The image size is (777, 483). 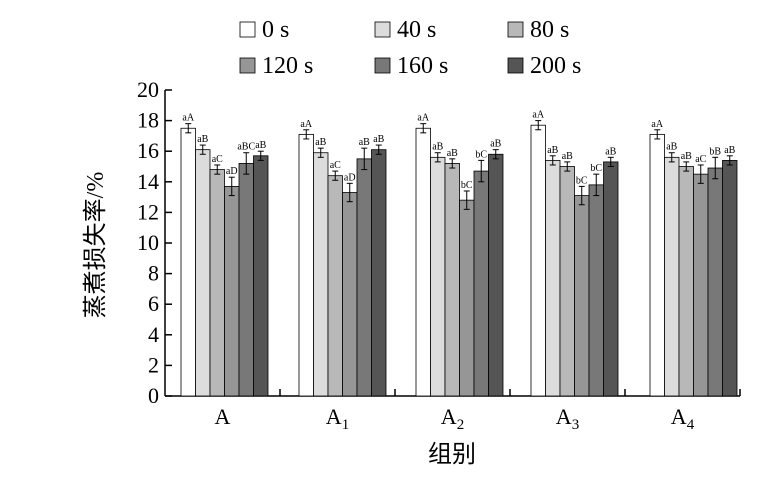 What do you see at coordinates (148, 211) in the screenshot?
I see `y-tick-label: 12` at bounding box center [148, 211].